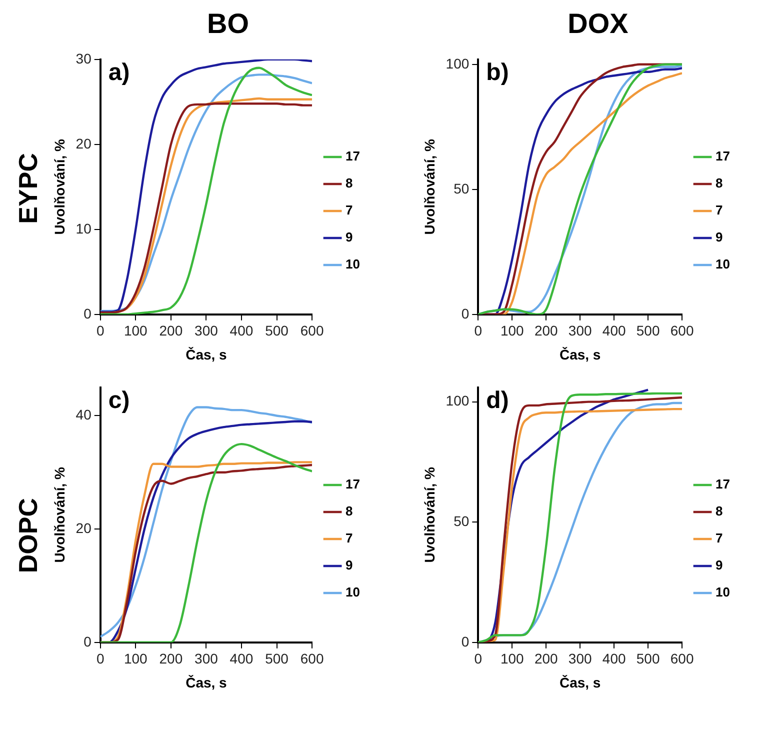 The width and height of the screenshot is (762, 745). I want to click on text: EYPC, so click(28, 188).